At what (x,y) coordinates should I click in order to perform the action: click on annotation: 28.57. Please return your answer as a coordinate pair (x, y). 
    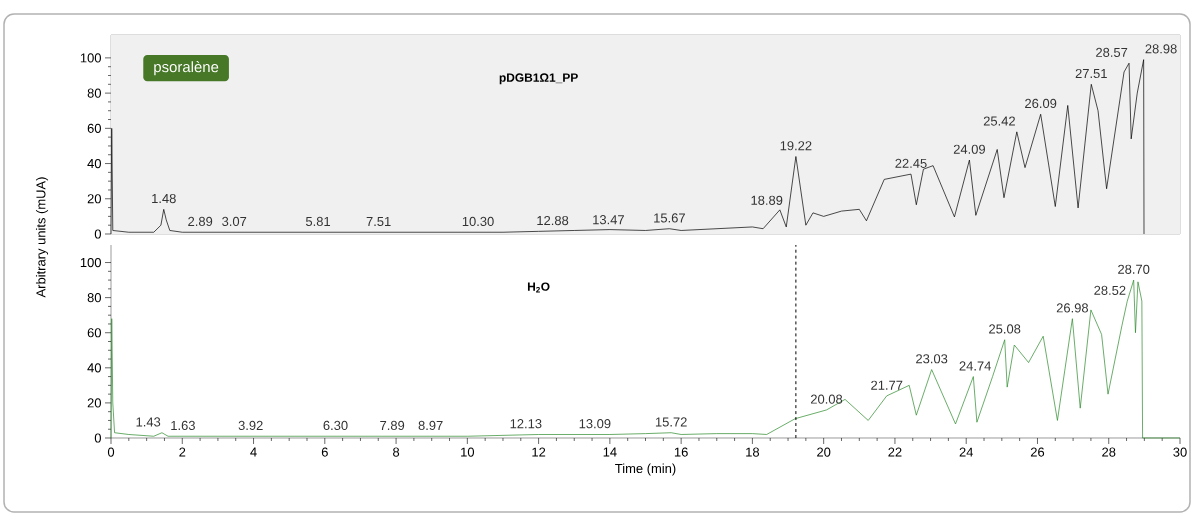
    Looking at the image, I should click on (1112, 52).